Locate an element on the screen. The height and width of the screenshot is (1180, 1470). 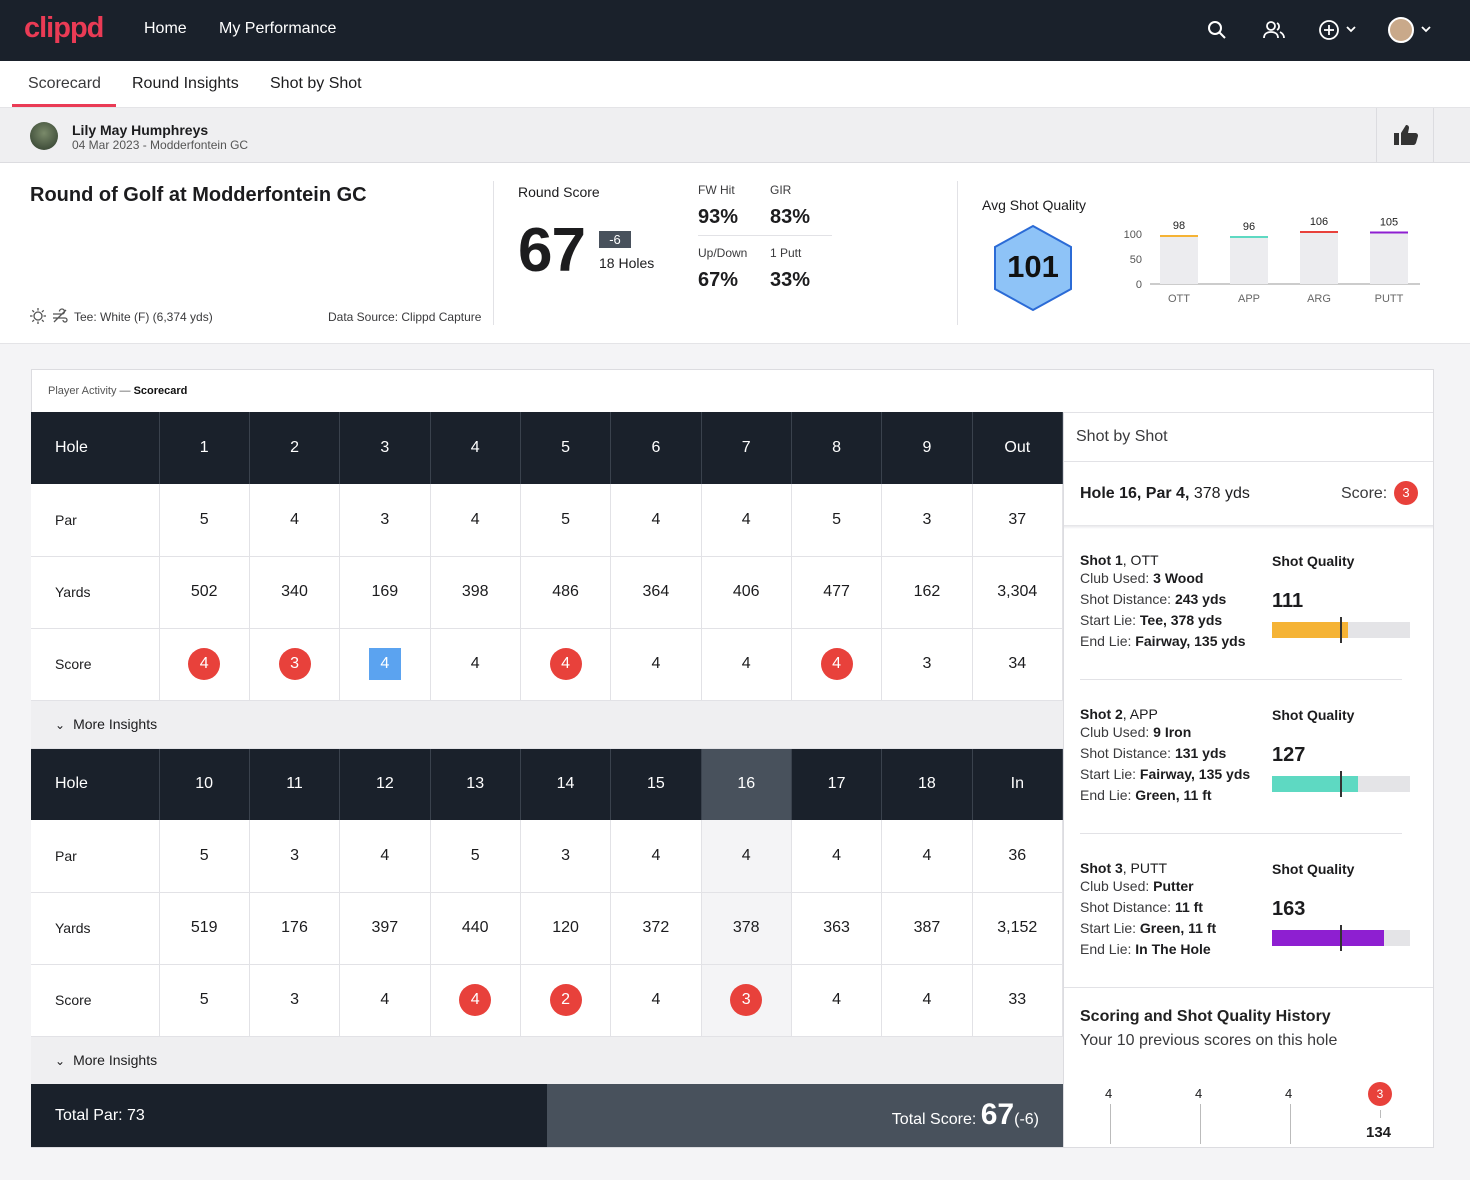
yards-cell: 372 is located at coordinates (656, 928).